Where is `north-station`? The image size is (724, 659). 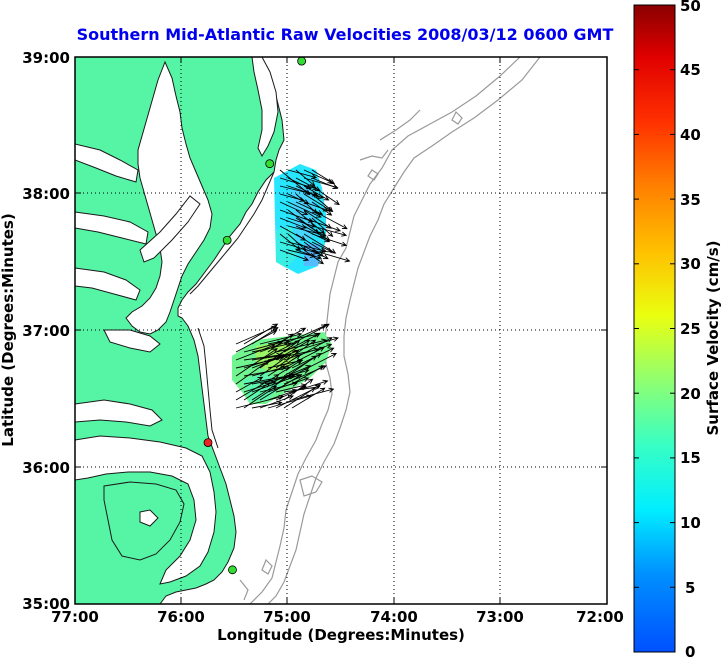
north-station is located at coordinates (302, 61).